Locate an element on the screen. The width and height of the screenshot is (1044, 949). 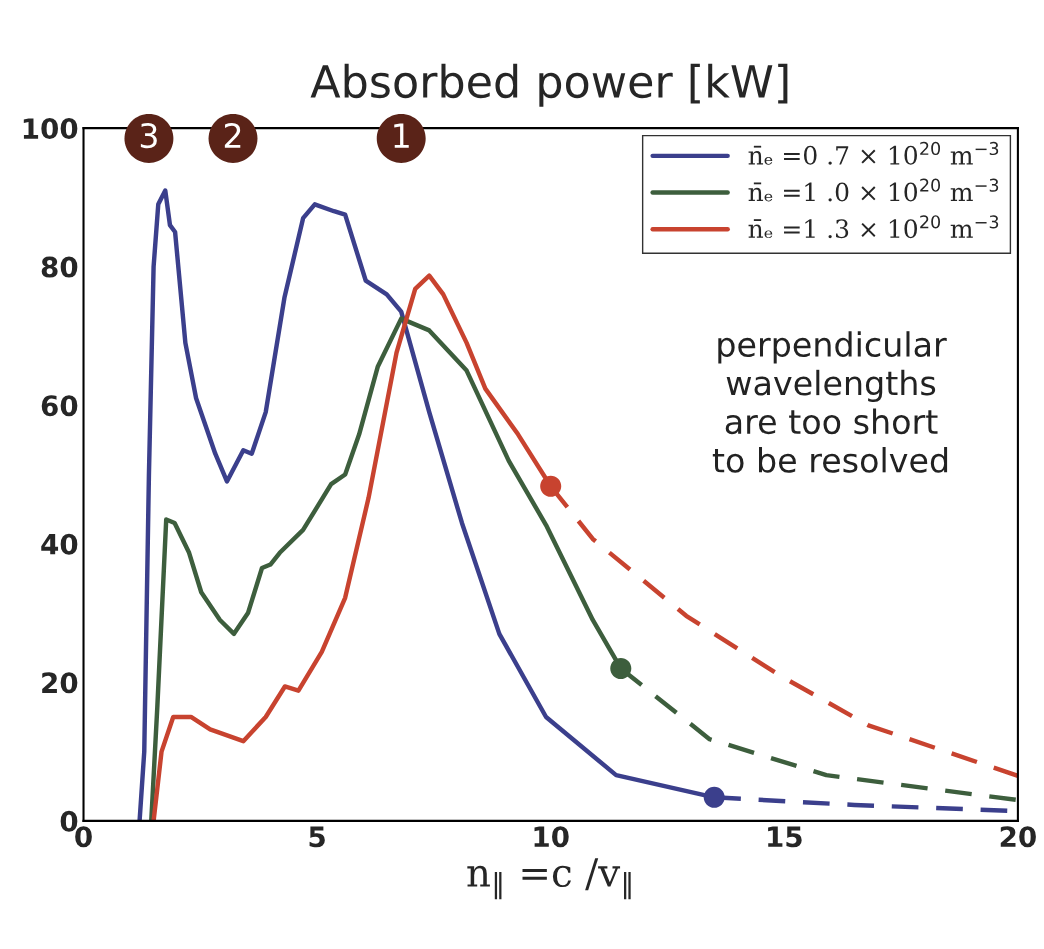
x-tick-label: 20 is located at coordinates (1018, 837).